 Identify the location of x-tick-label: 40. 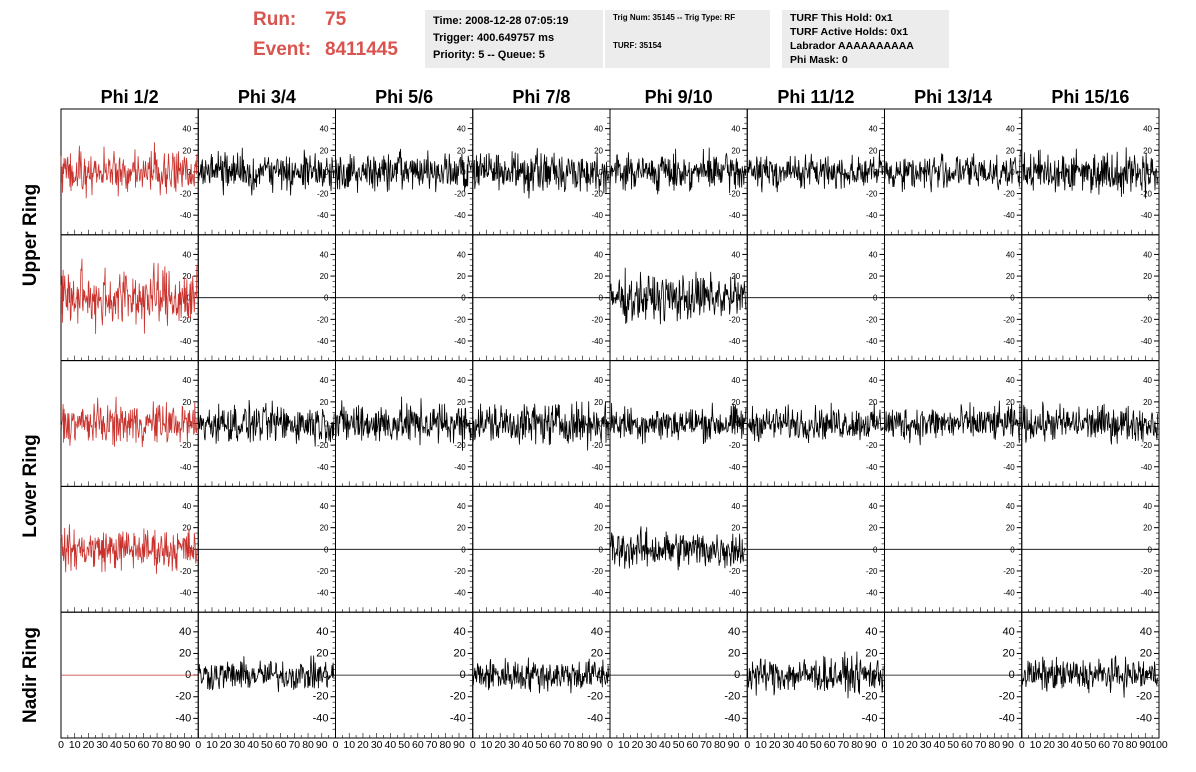
(391, 745).